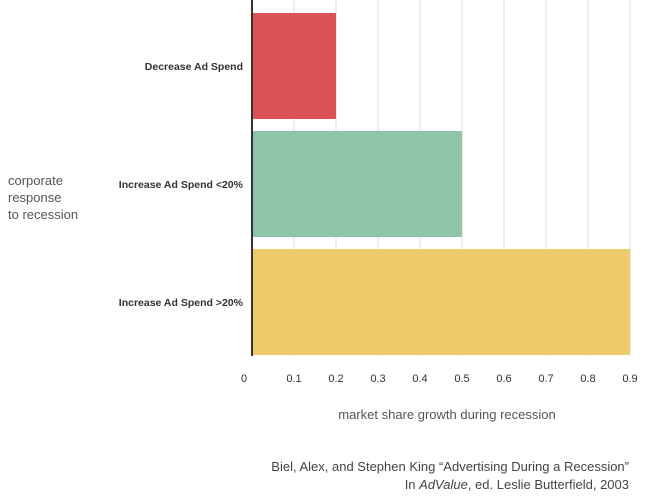  What do you see at coordinates (439, 379) in the screenshot?
I see `tick-labels: 0 0.1 0.2 0.3 0.4 0.5 0.6 0.7 0.8 0.9` at bounding box center [439, 379].